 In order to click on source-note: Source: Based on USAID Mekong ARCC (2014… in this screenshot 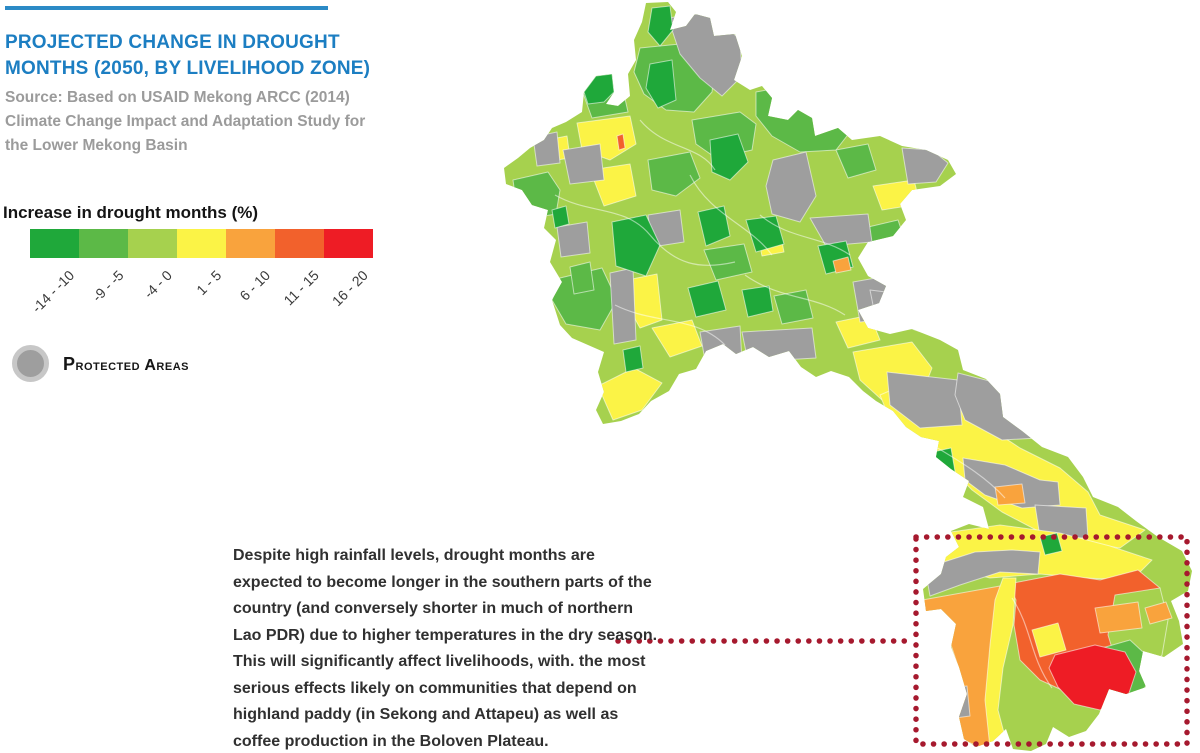, I will do `click(185, 121)`.